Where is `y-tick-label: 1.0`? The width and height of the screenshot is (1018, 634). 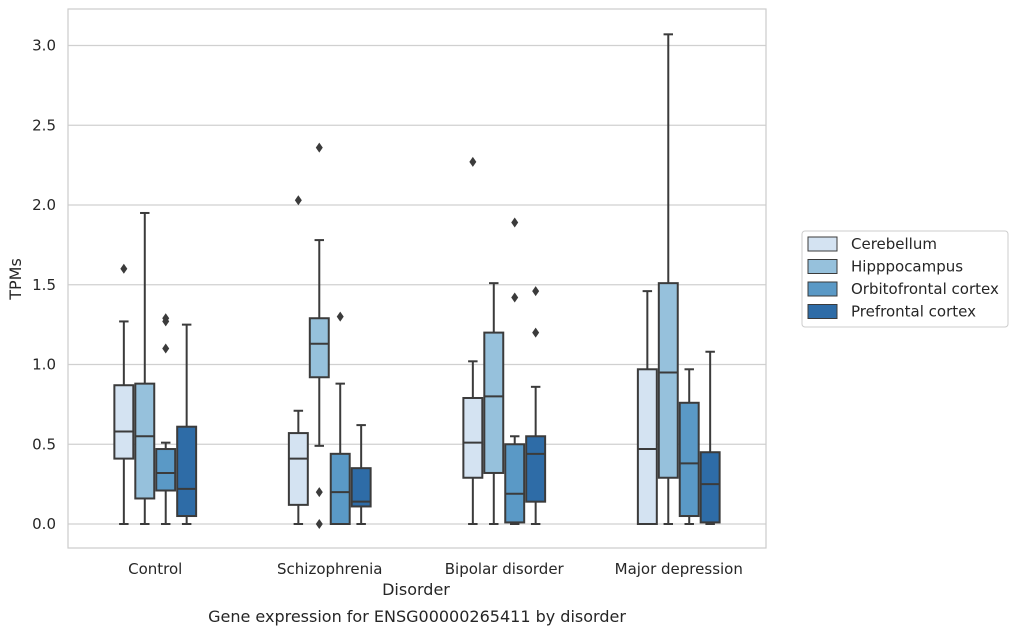 y-tick-label: 1.0 is located at coordinates (44, 365).